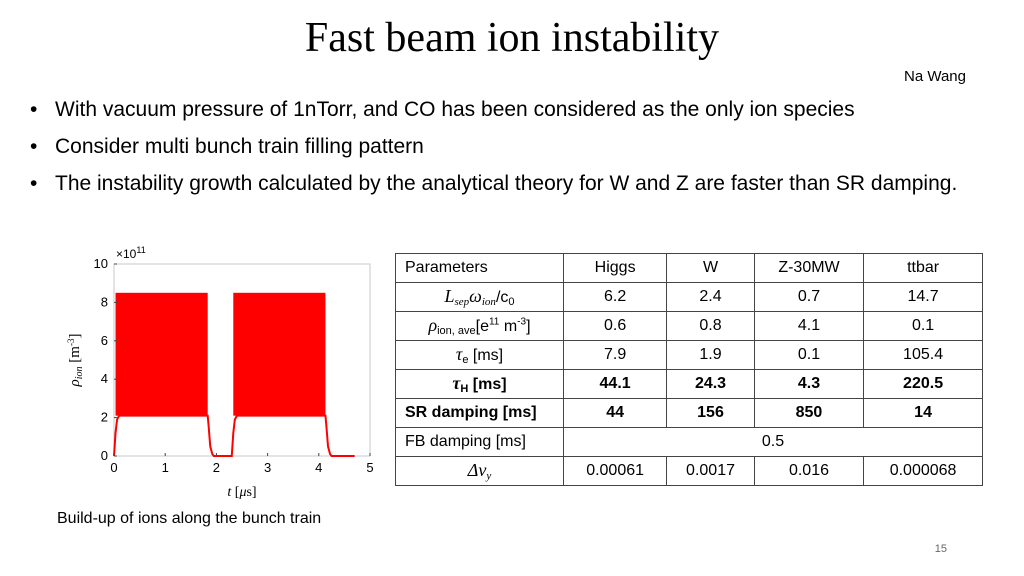  I want to click on plot-area: 0 1 2 3 4 5 0 2 4 6 8 10, so click(234, 365).